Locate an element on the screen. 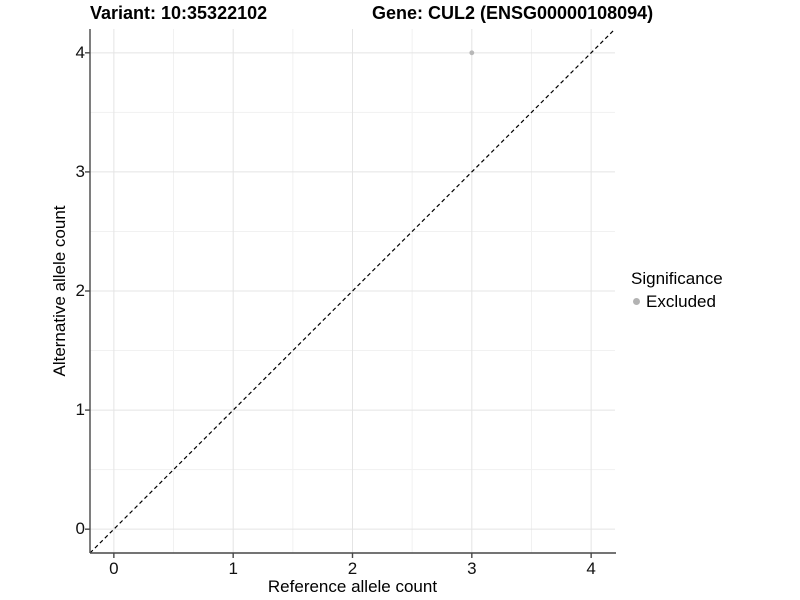 Image resolution: width=800 pixels, height=600 pixels. legend-point-icon is located at coordinates (636, 301).